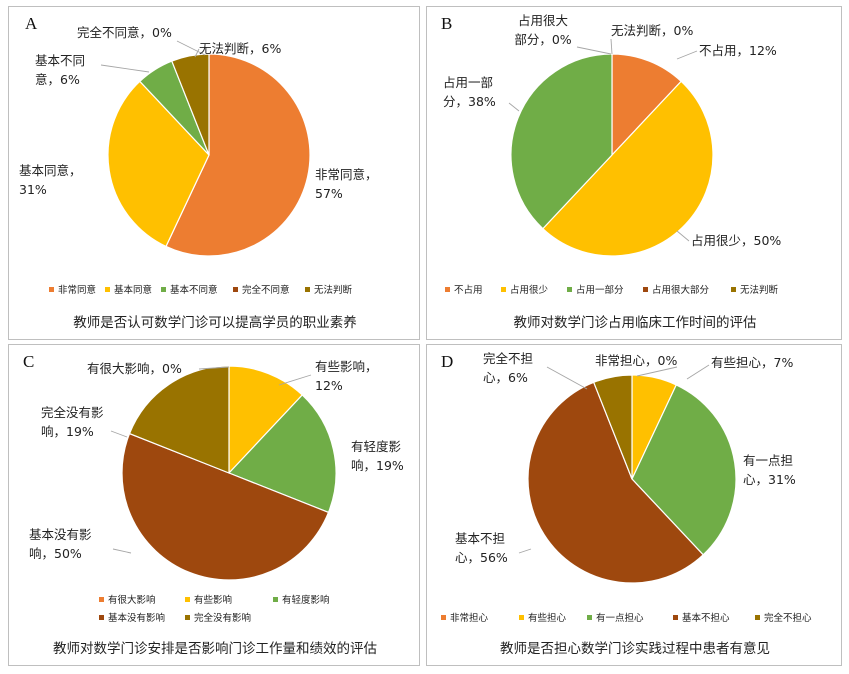 This screenshot has width=849, height=674. What do you see at coordinates (447, 361) in the screenshot?
I see `panel-label: D` at bounding box center [447, 361].